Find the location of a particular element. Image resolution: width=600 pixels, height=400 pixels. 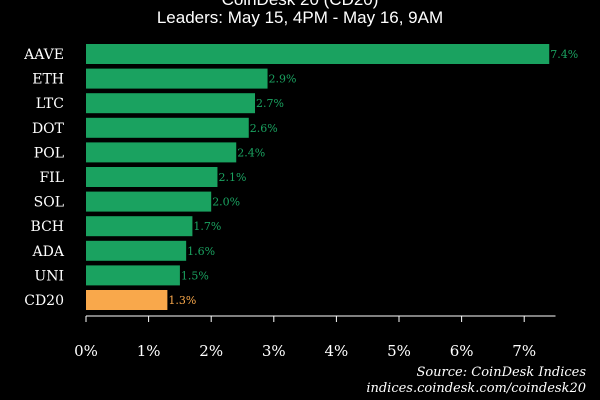

x-tick-label: 1% is located at coordinates (149, 351).